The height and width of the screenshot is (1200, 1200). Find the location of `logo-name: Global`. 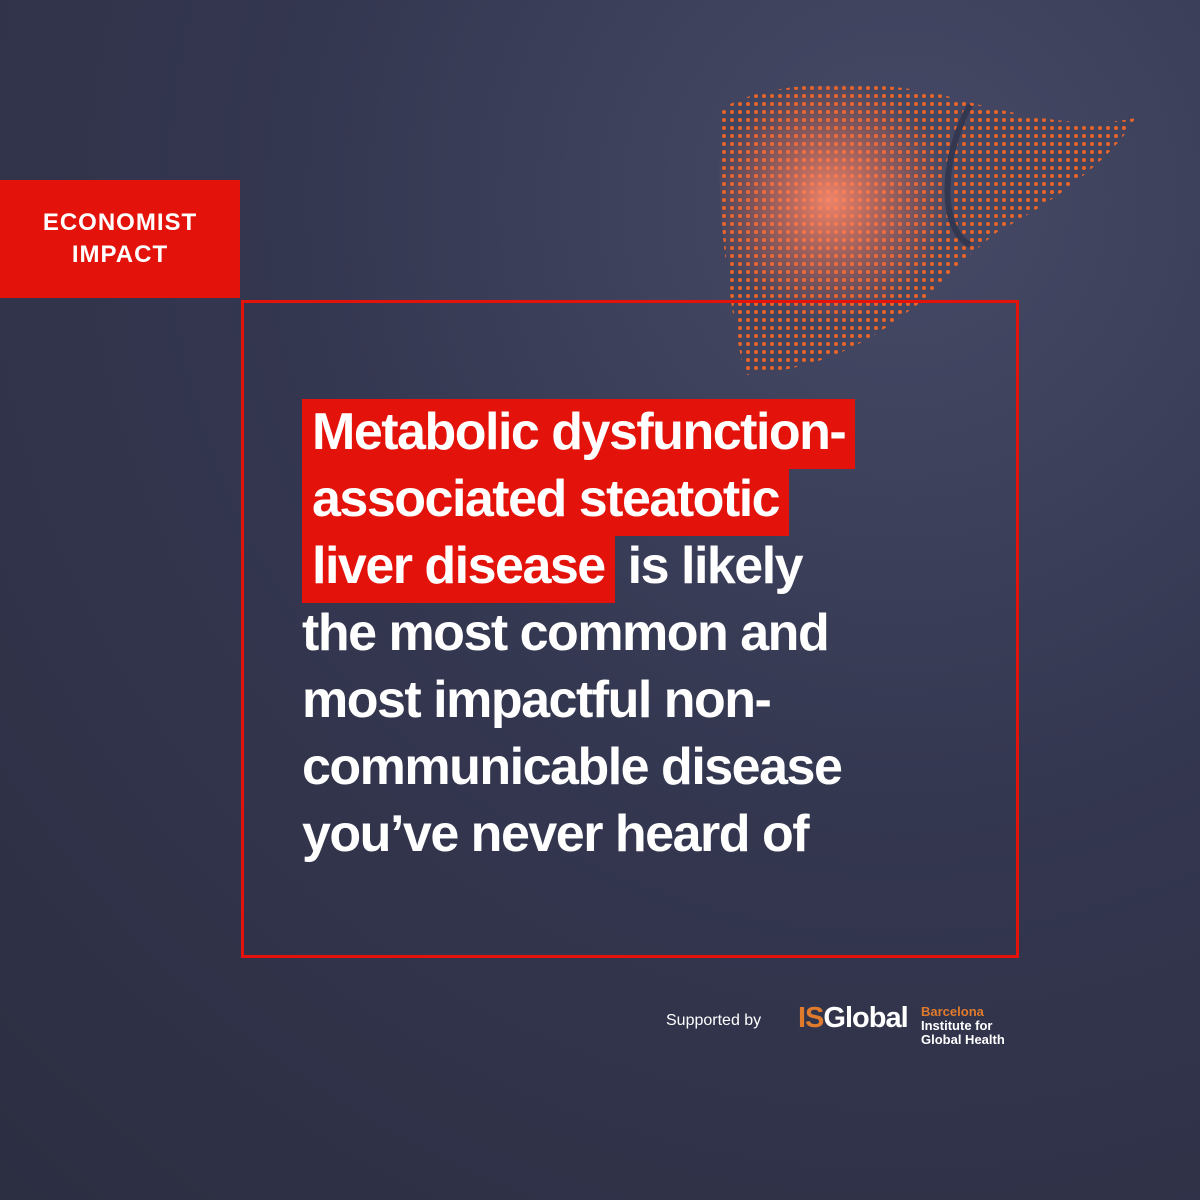

logo-name: Global is located at coordinates (865, 1018).